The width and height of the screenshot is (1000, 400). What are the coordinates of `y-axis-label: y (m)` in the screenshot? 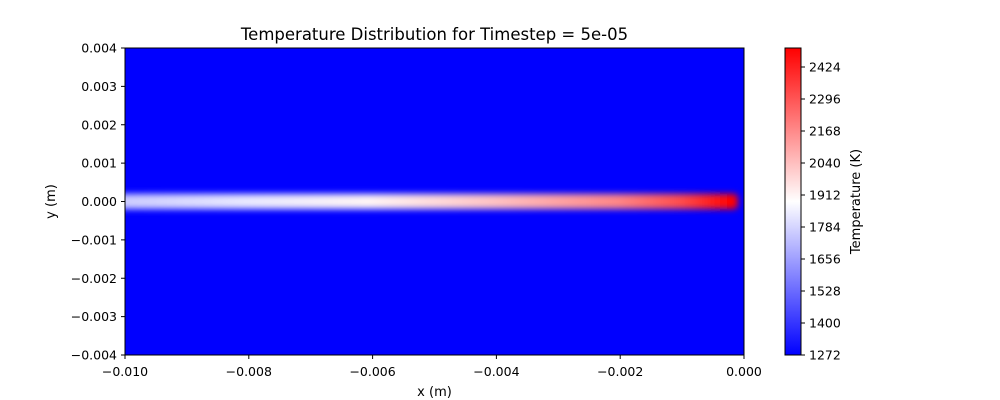 It's located at (51, 201).